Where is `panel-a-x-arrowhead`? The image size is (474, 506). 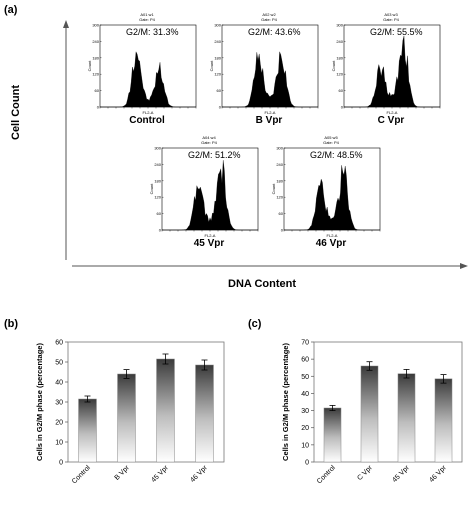 panel-a-x-arrowhead is located at coordinates (464, 266).